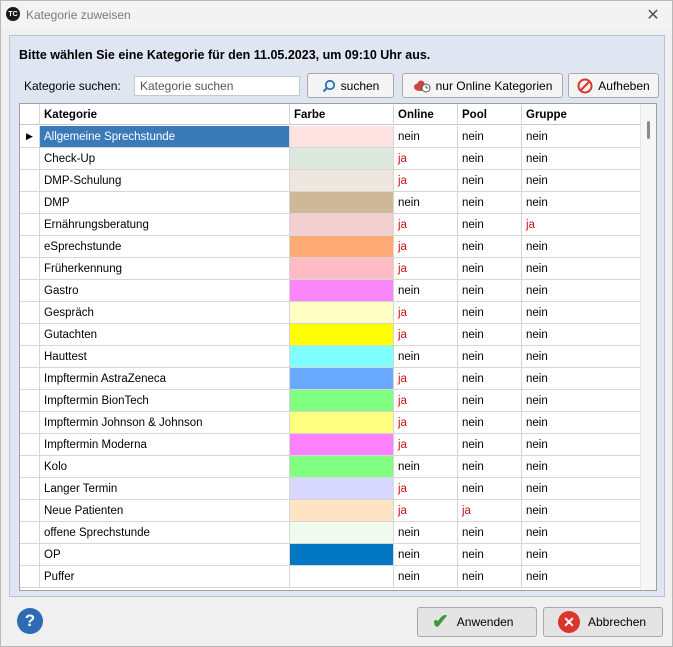 The width and height of the screenshot is (673, 647). Describe the element at coordinates (330, 203) in the screenshot. I see `table-row: DMP nein nein nein` at that location.